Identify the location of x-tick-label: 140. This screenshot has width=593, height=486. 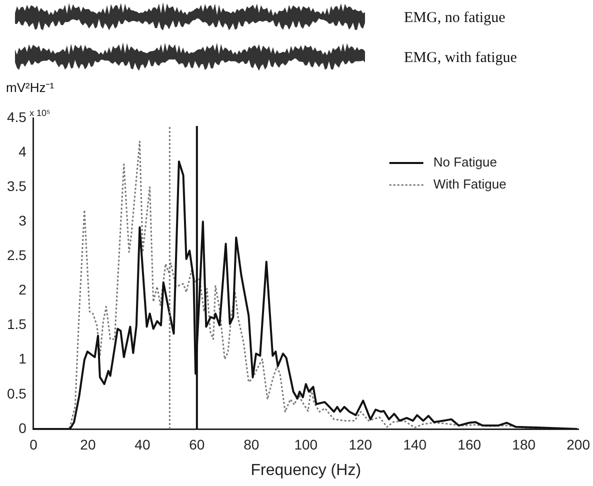
(415, 444).